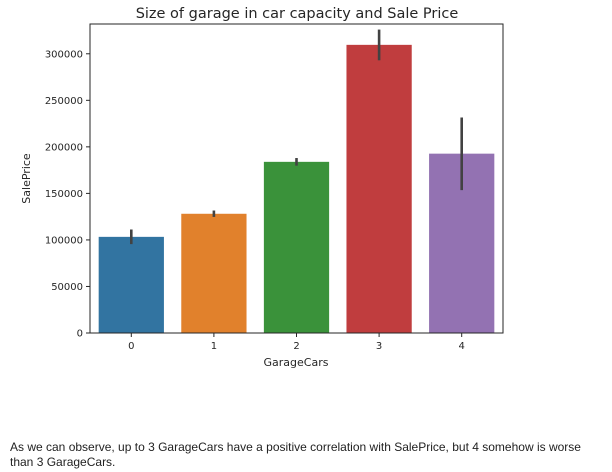  I want to click on y-tick-label: 100000, so click(64, 240).